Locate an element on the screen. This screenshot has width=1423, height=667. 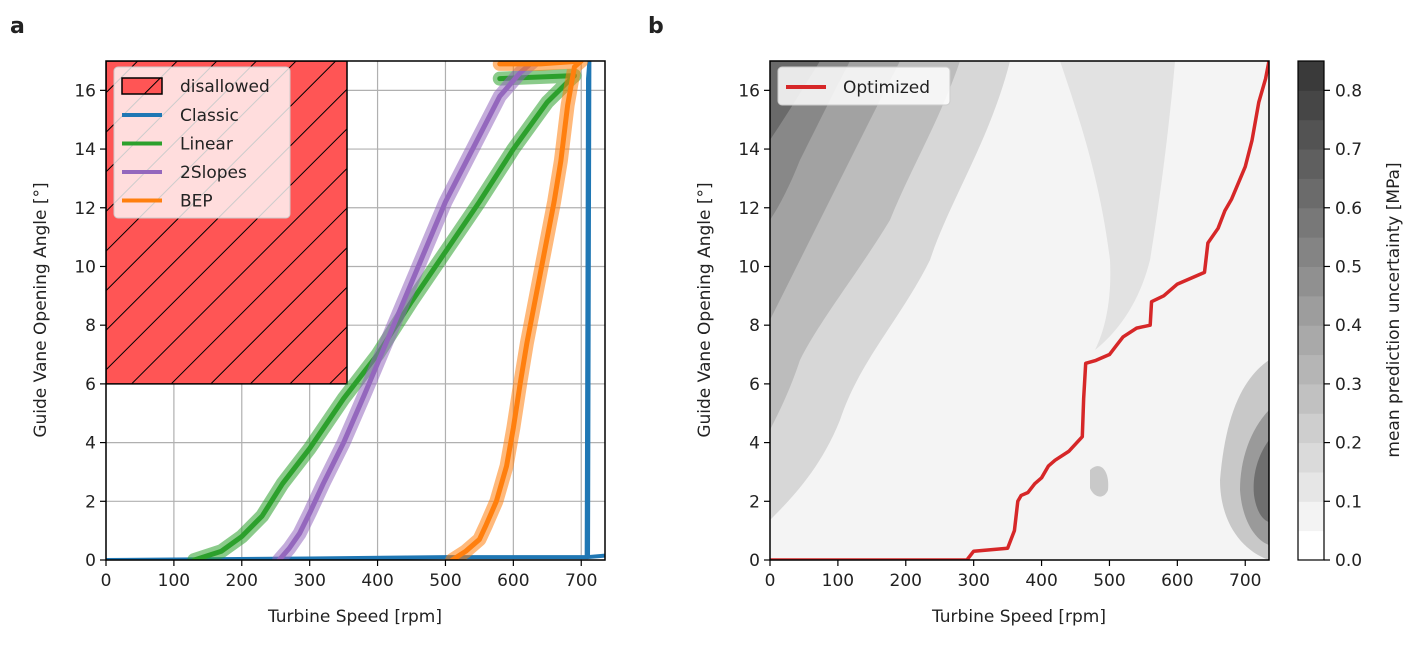
x-tick-label-a: 300 is located at coordinates (309, 581).